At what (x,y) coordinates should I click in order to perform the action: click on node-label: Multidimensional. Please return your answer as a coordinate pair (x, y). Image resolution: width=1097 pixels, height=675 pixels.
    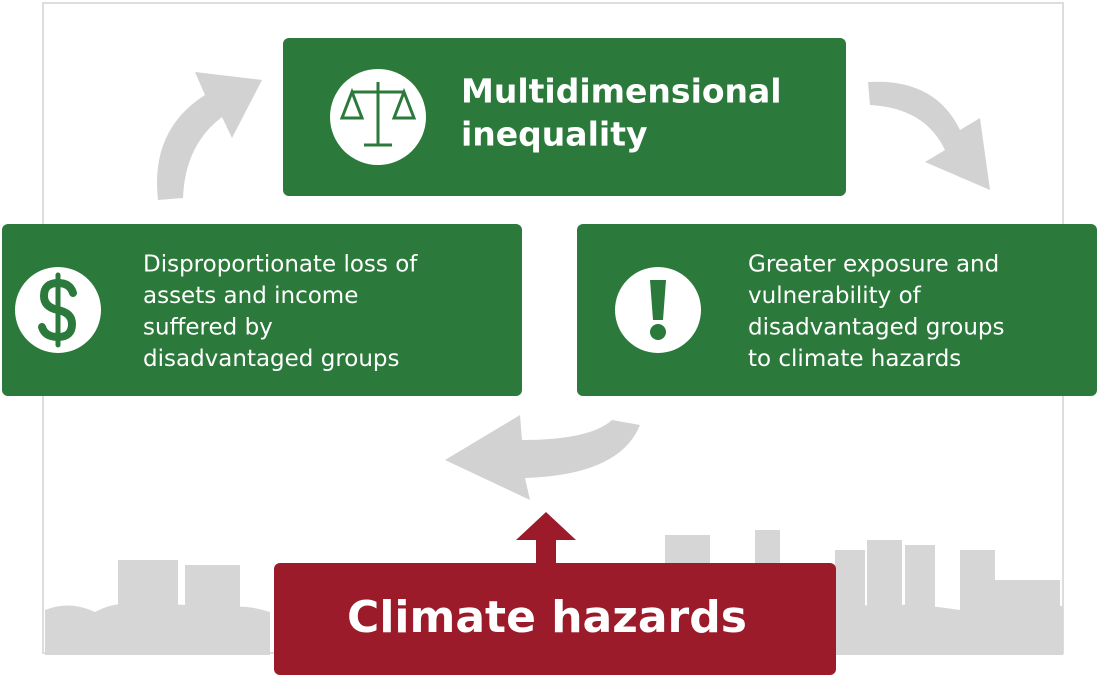
    Looking at the image, I should click on (621, 91).